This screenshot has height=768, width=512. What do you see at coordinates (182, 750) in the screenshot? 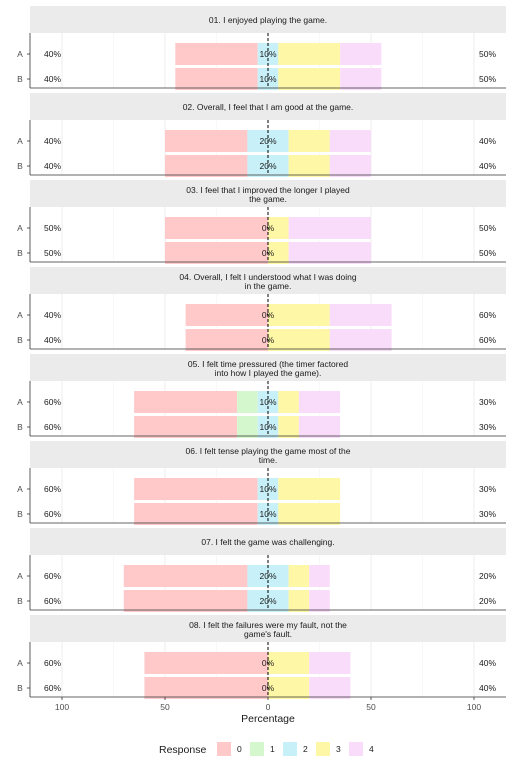
I see `legend-title: Response` at bounding box center [182, 750].